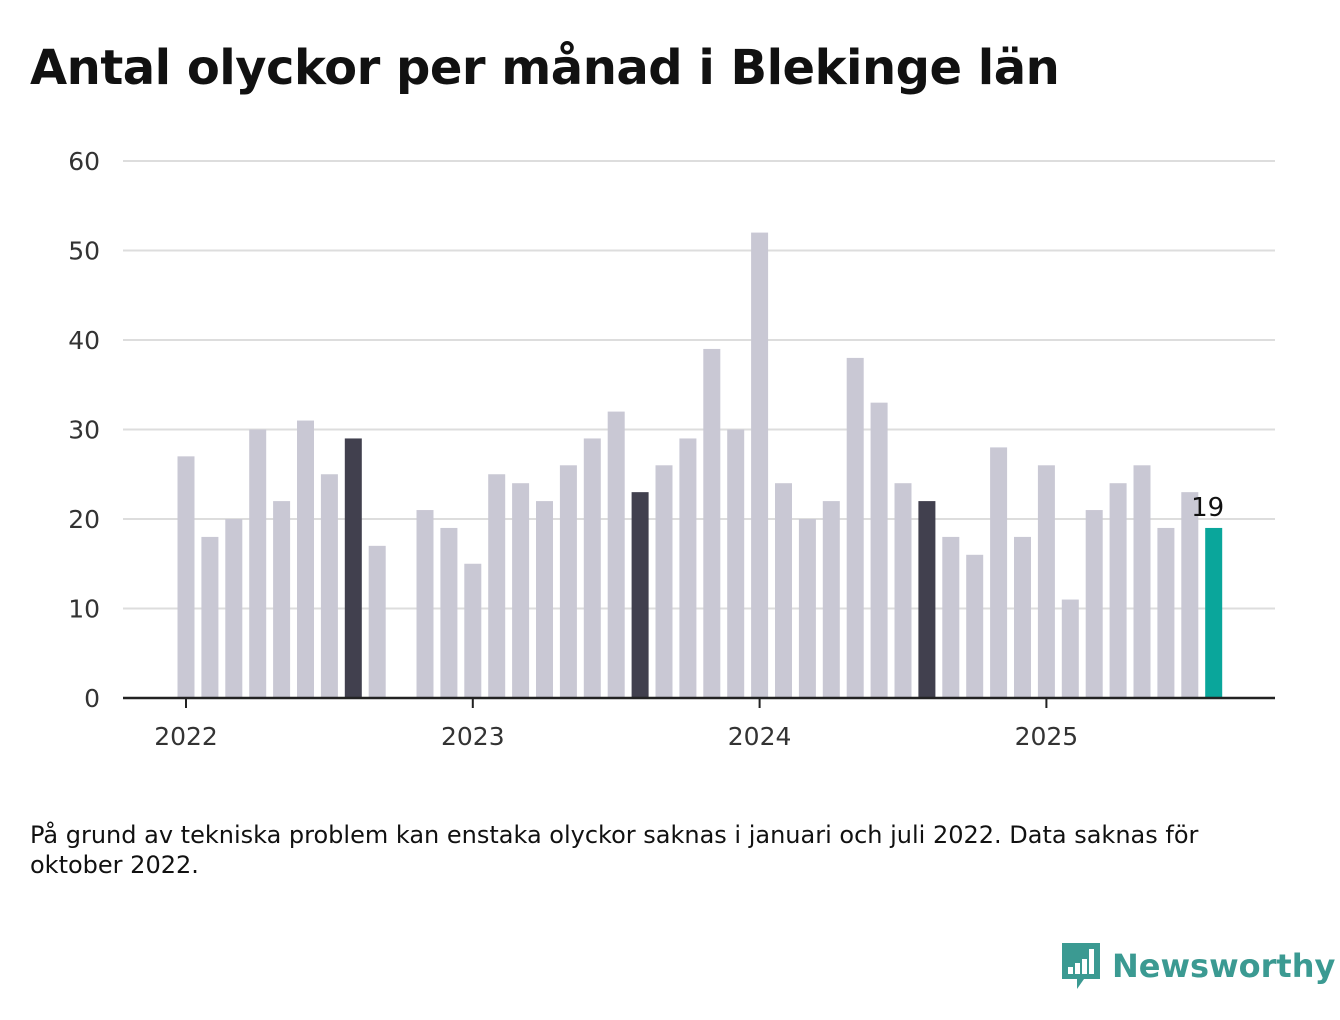  Describe the element at coordinates (1081, 966) in the screenshot. I see `newsworthy-logo-icon` at that location.